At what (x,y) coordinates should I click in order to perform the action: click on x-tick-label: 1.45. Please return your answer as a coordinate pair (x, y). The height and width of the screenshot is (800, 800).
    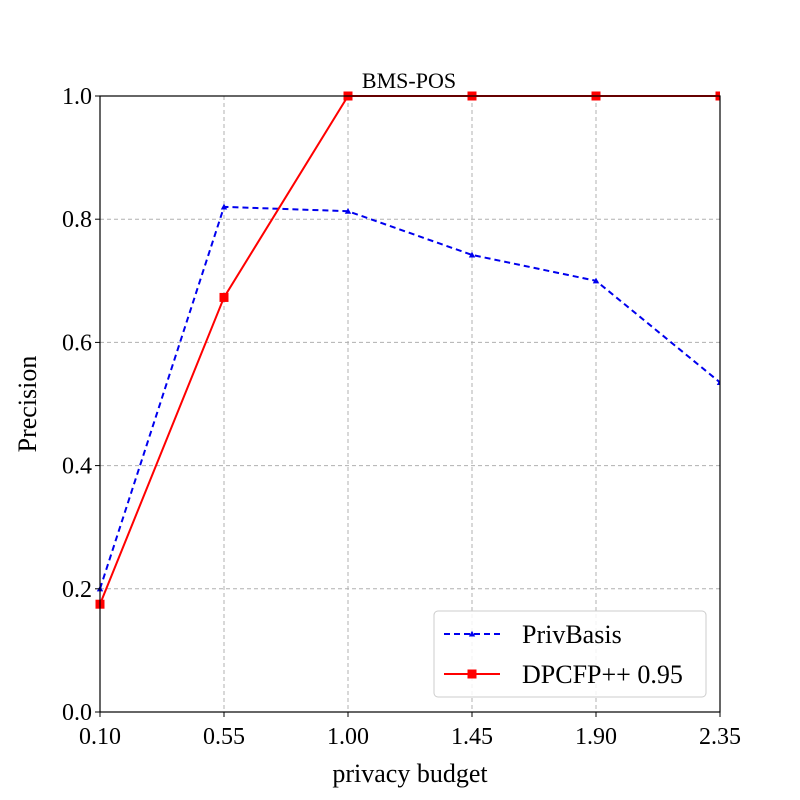
    Looking at the image, I should click on (472, 737).